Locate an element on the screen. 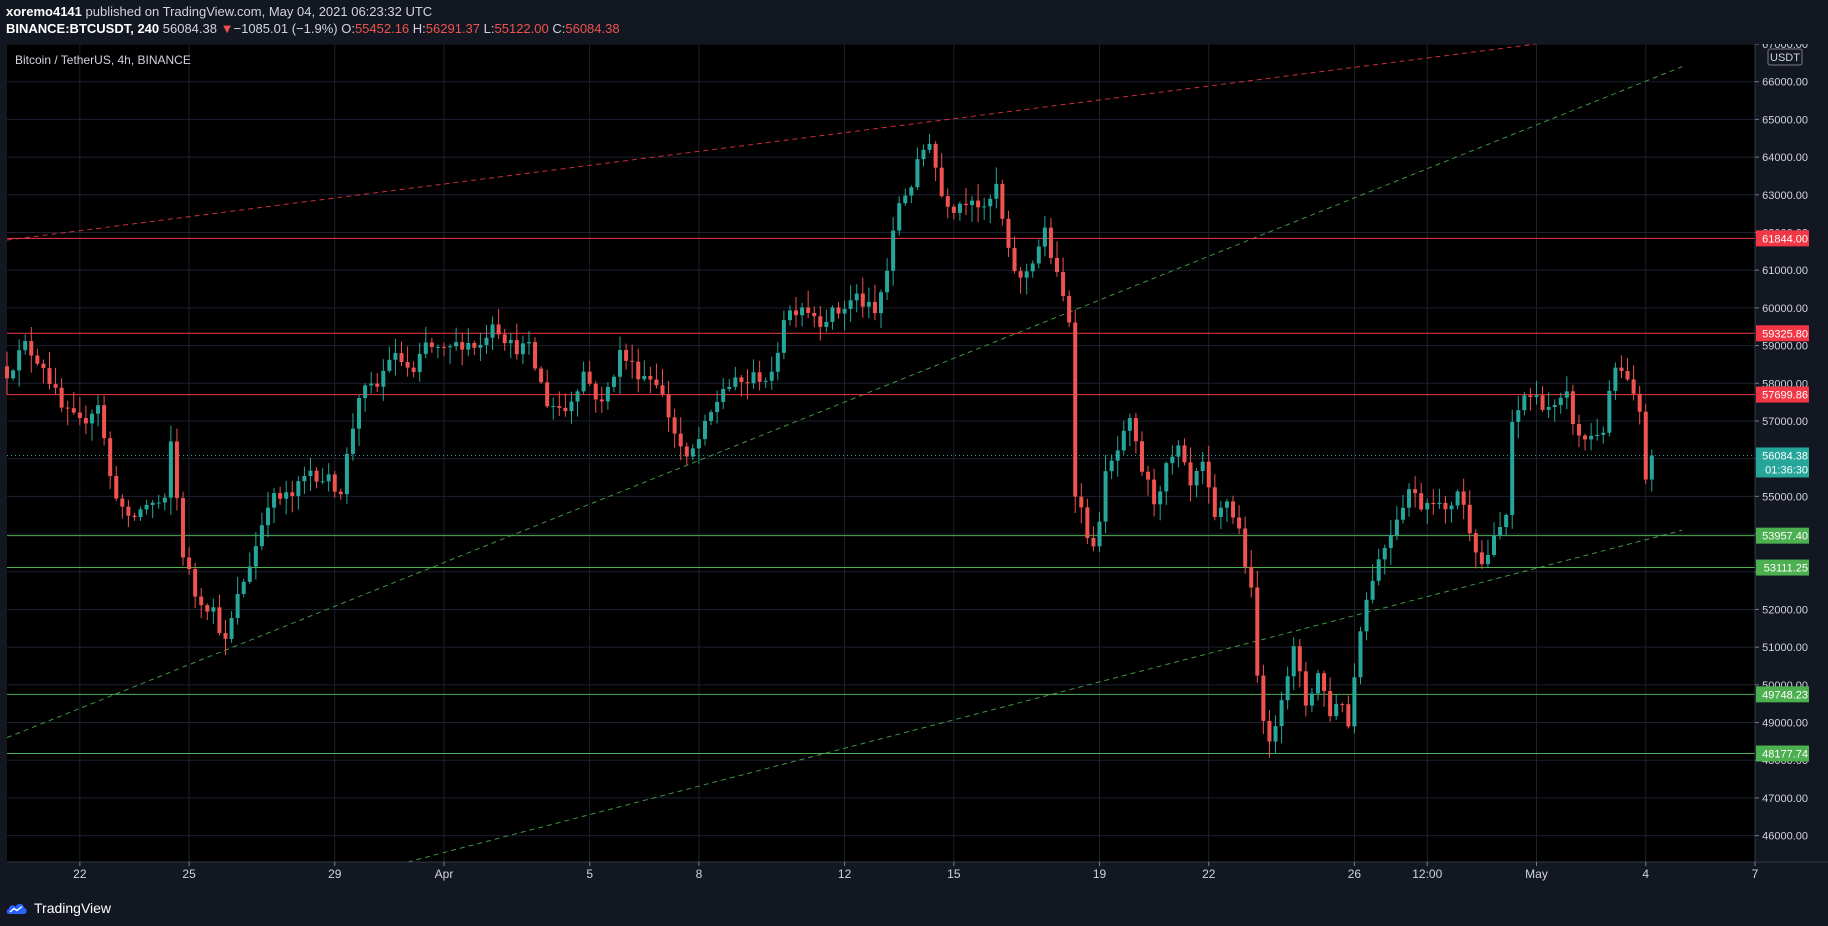 The width and height of the screenshot is (1828, 926). price-tick-label: 52000.00 is located at coordinates (1785, 610).